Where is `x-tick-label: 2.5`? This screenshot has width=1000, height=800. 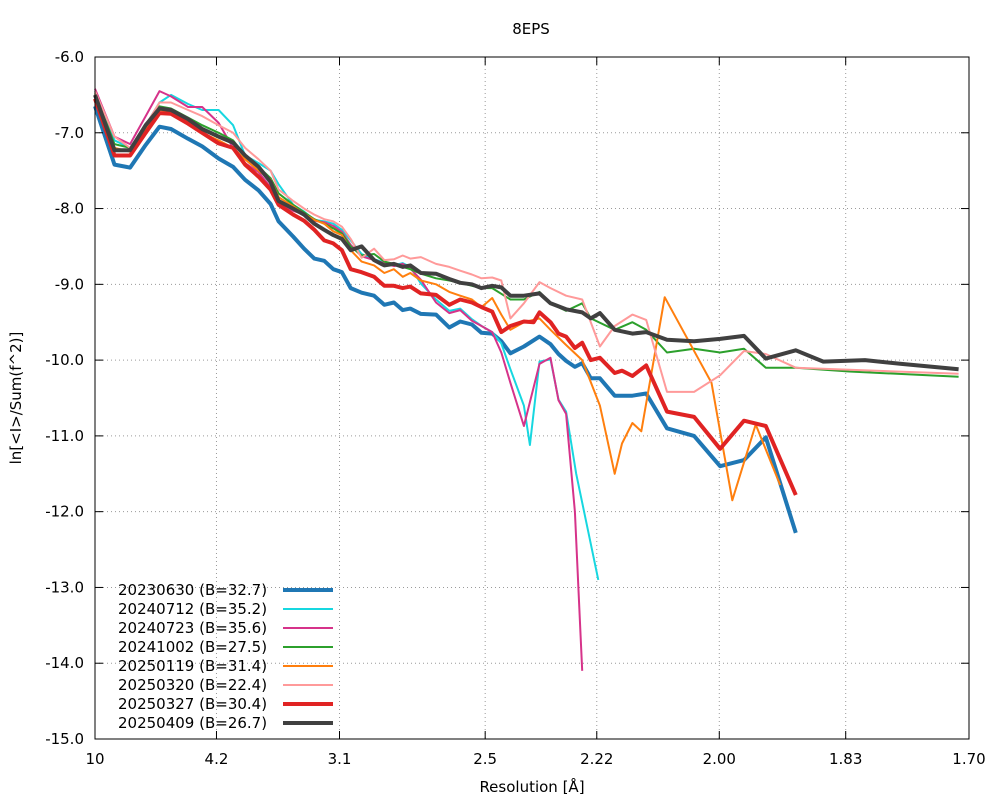 x-tick-label: 2.5 is located at coordinates (485, 759).